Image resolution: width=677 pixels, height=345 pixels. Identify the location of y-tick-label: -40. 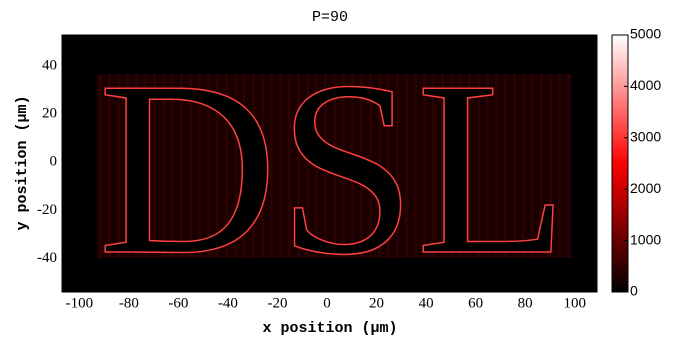
(47, 258).